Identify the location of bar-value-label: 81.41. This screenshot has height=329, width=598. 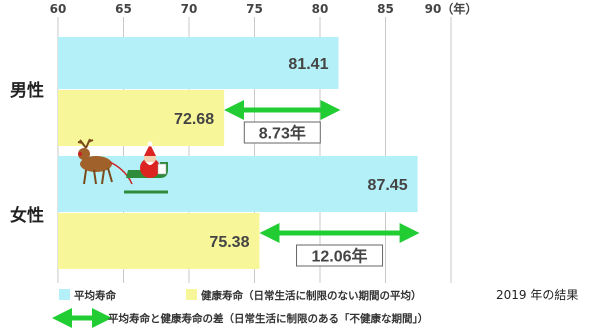
(308, 64).